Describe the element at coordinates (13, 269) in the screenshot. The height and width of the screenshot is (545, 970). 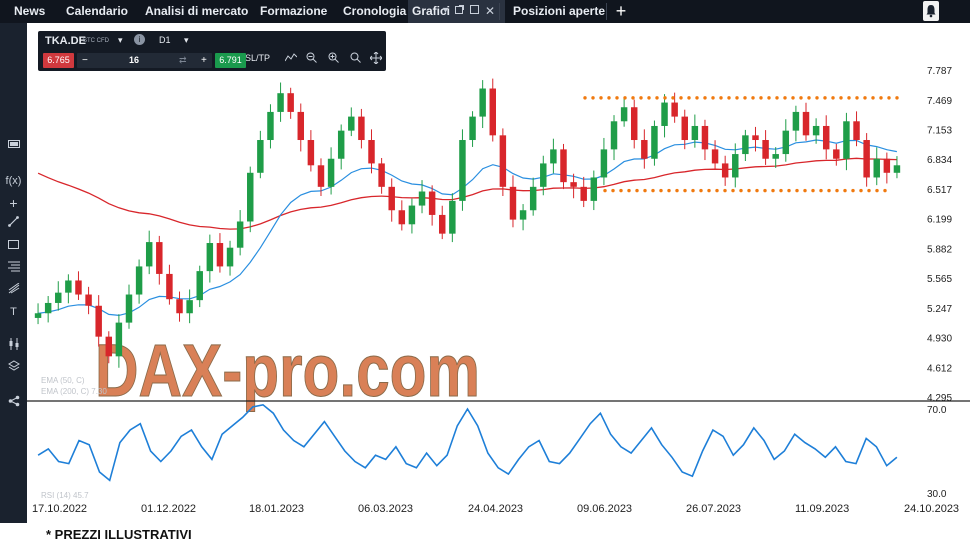
I see `fibonacci-icon` at that location.